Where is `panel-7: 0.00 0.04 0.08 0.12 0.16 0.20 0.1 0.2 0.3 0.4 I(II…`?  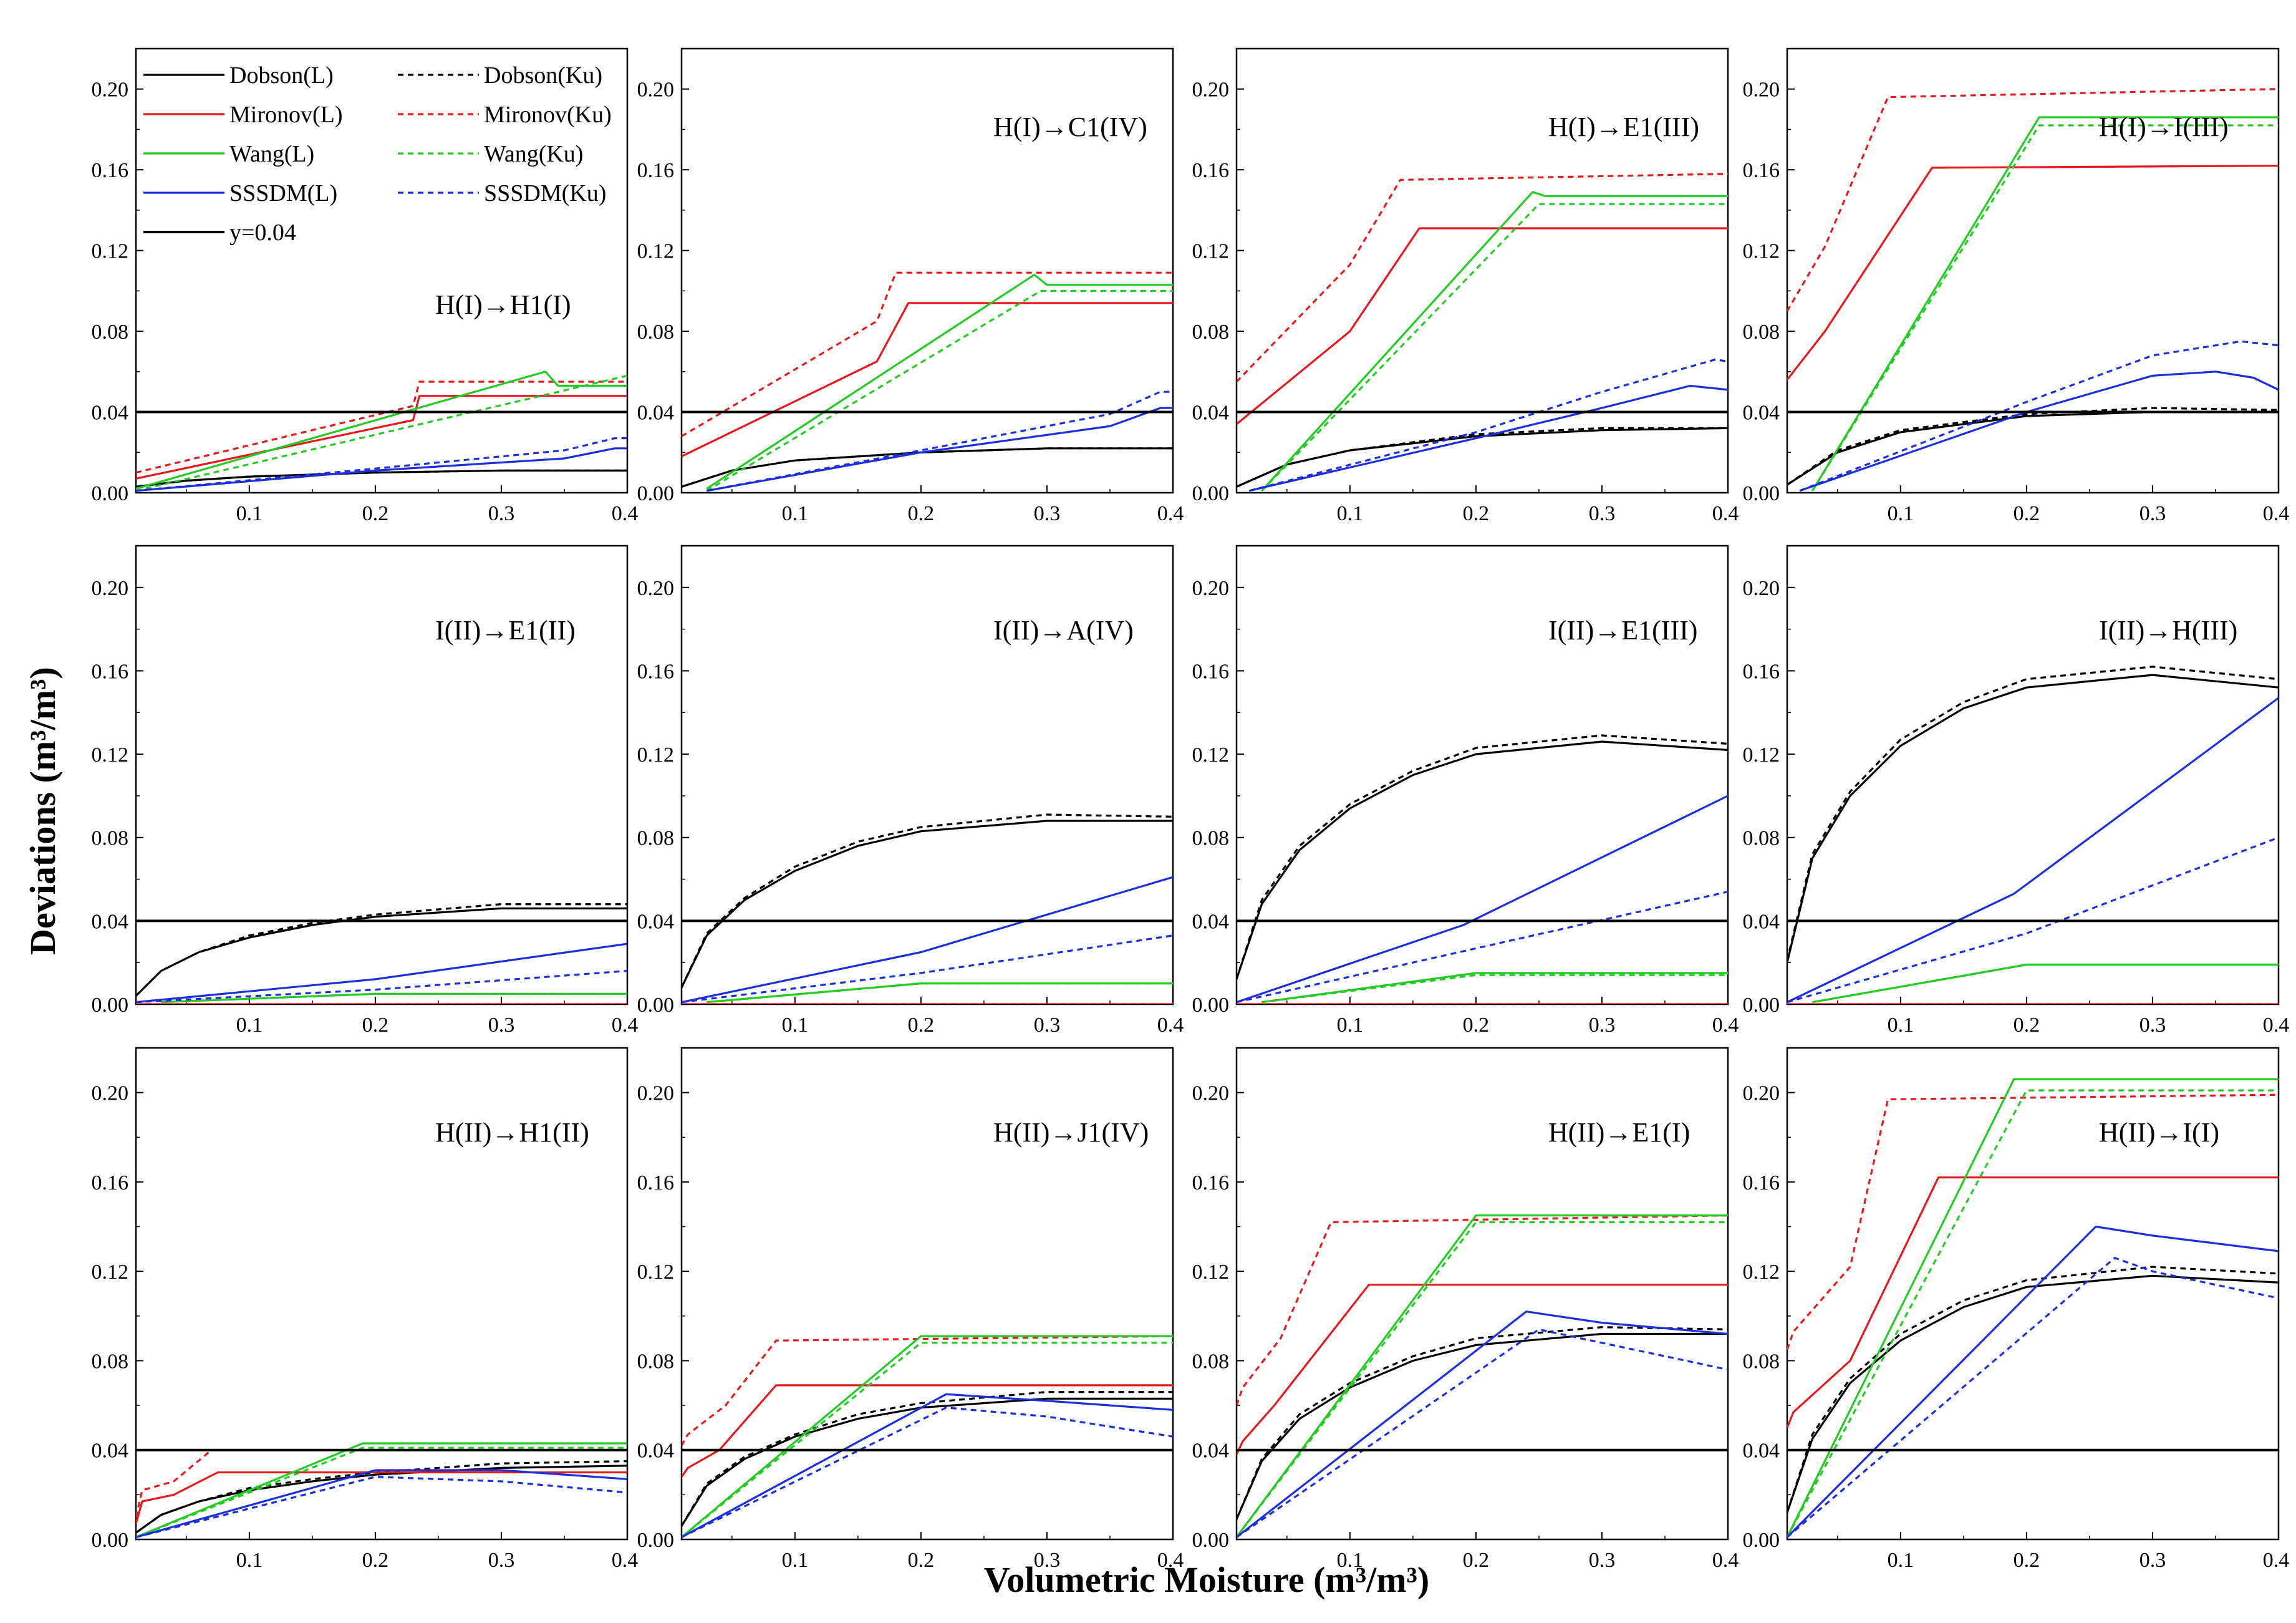
panel-7: 0.00 0.04 0.08 0.12 0.16 0.20 0.1 0.2 0.3 0.4 I(II… is located at coordinates (1465, 791).